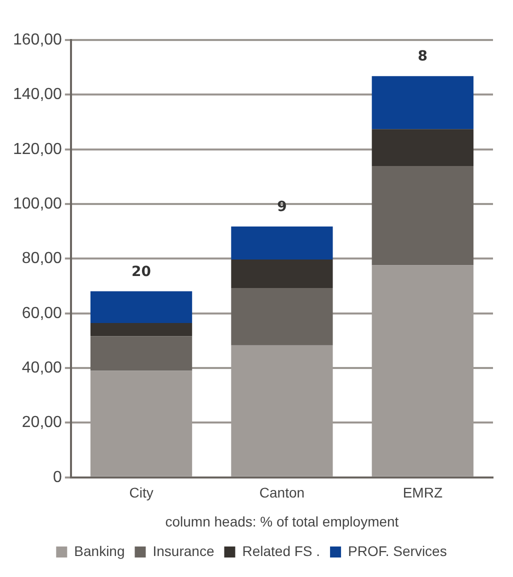  Describe the element at coordinates (37, 95) in the screenshot. I see `y-tick-label: 140,00` at that location.